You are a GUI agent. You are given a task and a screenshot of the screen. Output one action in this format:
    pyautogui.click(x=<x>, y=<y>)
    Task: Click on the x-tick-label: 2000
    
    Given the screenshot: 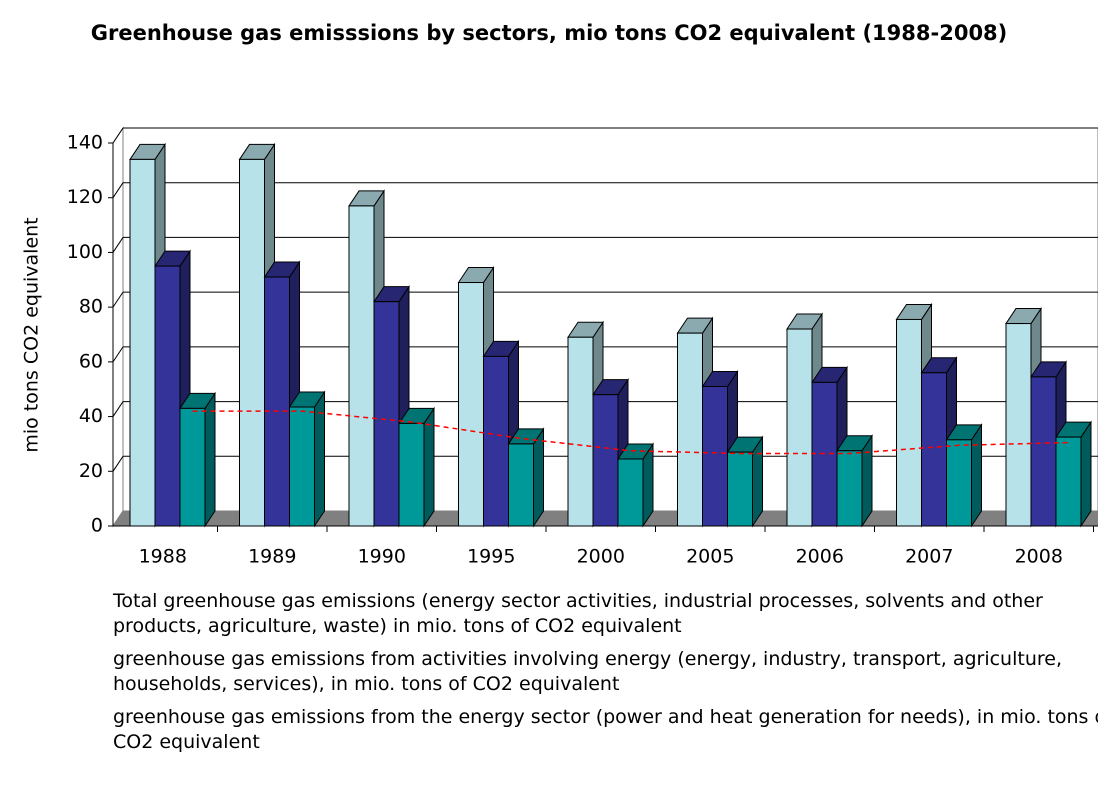 What is the action you would take?
    pyautogui.click(x=601, y=557)
    